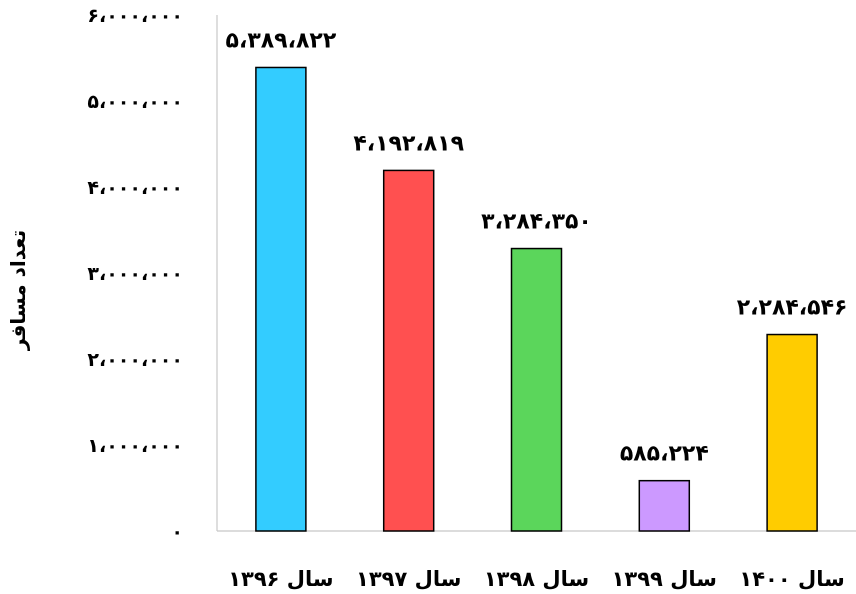  I want to click on y-tick-label: ۲،۰۰۰،۰۰۰, so click(135, 360).